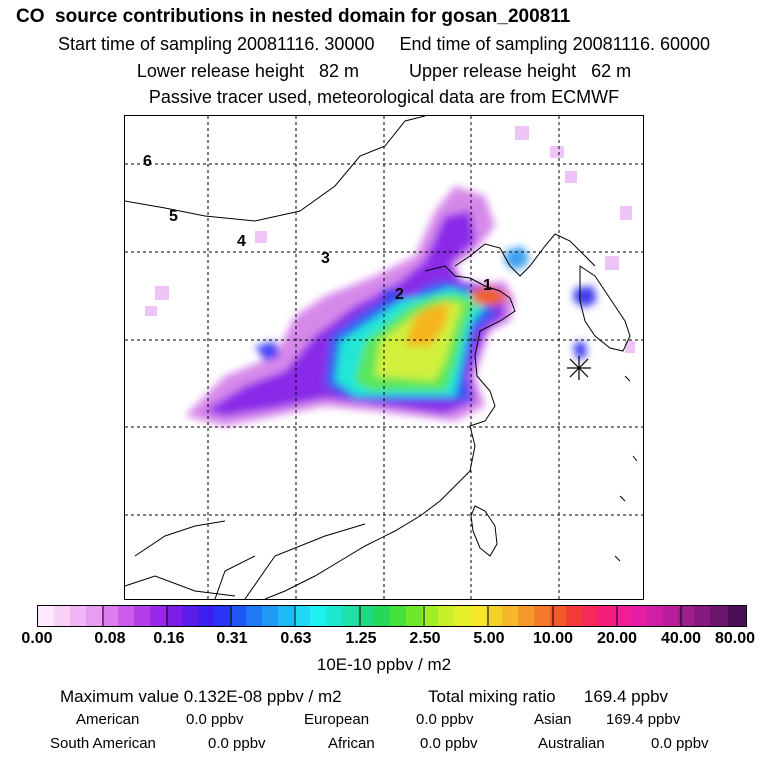 Image resolution: width=768 pixels, height=768 pixels. Describe the element at coordinates (232, 638) in the screenshot. I see `colorbar-tick: 0.31` at that location.